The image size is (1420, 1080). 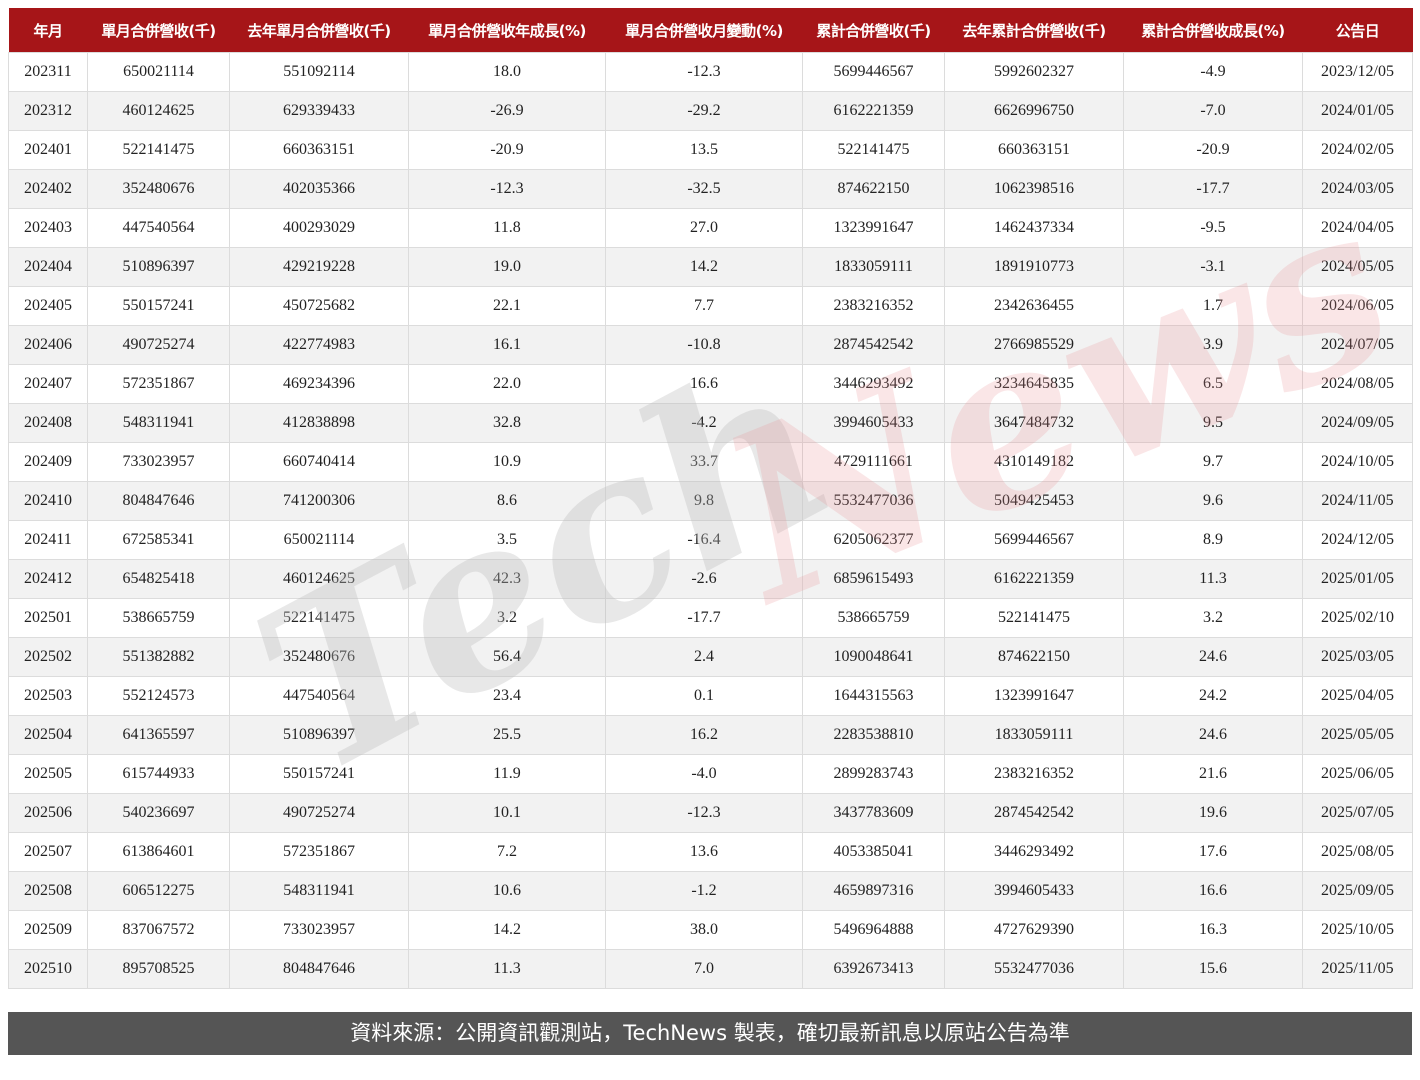 I want to click on table-cell: 202412, so click(x=48, y=579).